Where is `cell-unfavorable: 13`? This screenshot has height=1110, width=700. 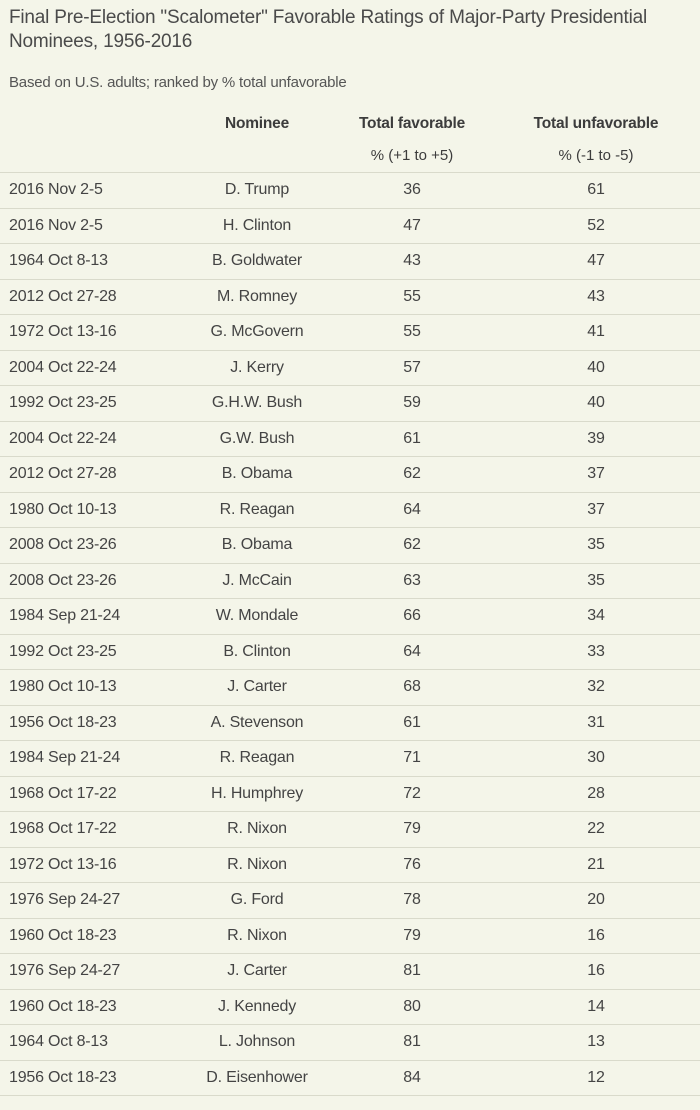 cell-unfavorable: 13 is located at coordinates (596, 1042).